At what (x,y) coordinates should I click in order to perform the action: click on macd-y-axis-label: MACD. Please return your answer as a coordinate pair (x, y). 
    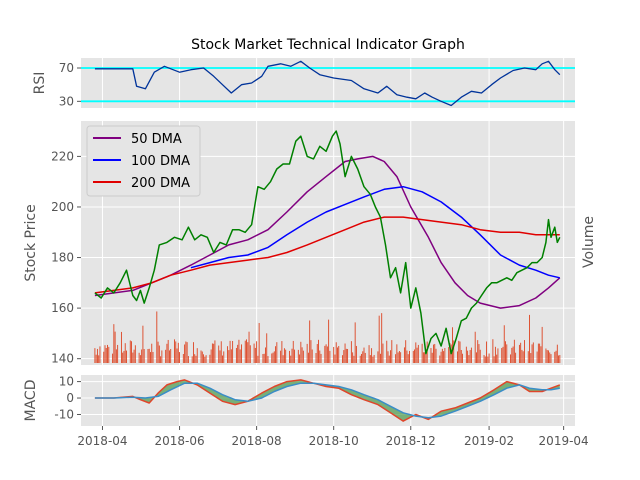
    Looking at the image, I should click on (31, 401).